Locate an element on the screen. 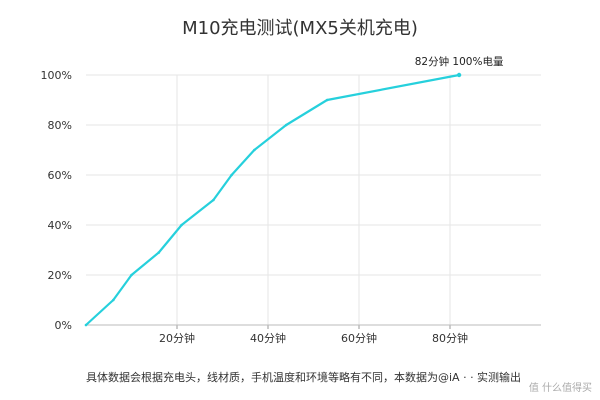 Image resolution: width=600 pixels, height=400 pixels. y-tick-label: 40% is located at coordinates (60, 225).